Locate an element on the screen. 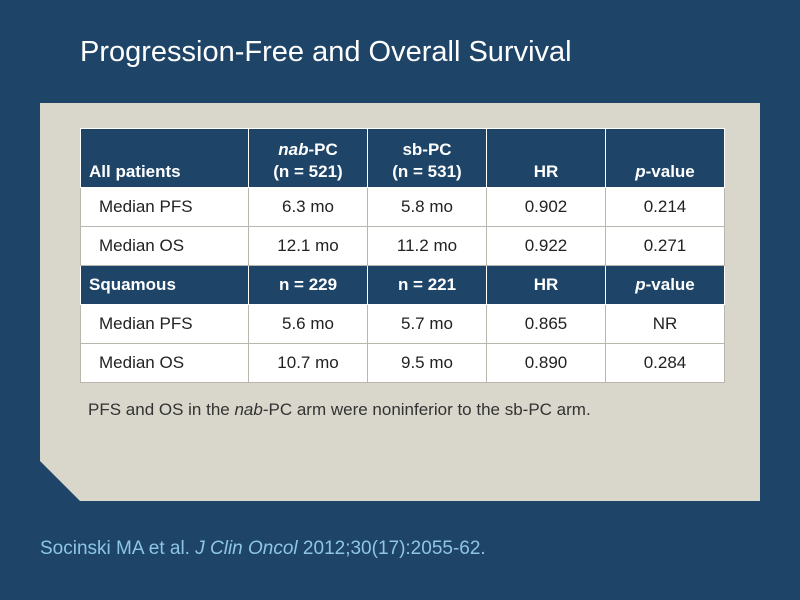 This screenshot has width=800, height=600. cell-p: 0.284 is located at coordinates (665, 363).